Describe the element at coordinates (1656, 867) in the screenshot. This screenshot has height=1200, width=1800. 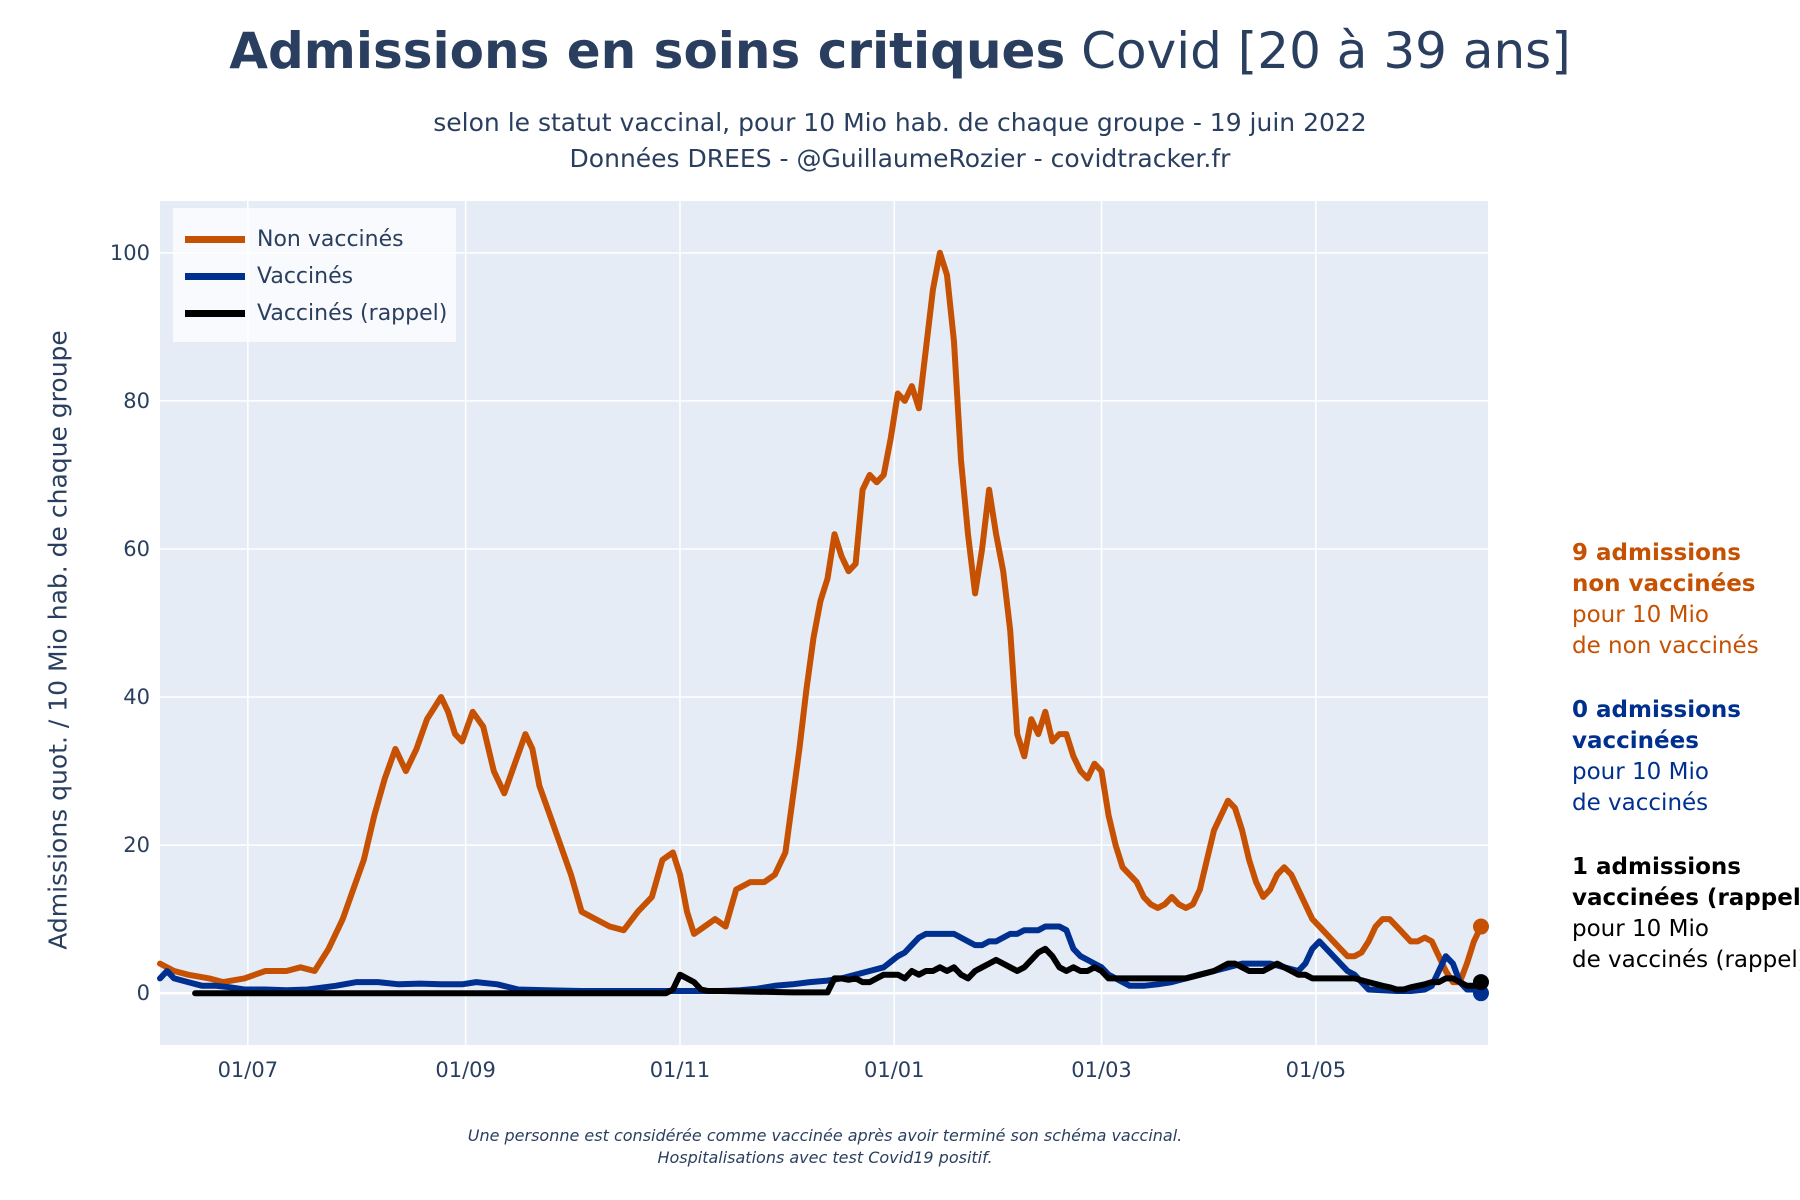
I see `annotation-rappel-line1: 1 admissions` at that location.